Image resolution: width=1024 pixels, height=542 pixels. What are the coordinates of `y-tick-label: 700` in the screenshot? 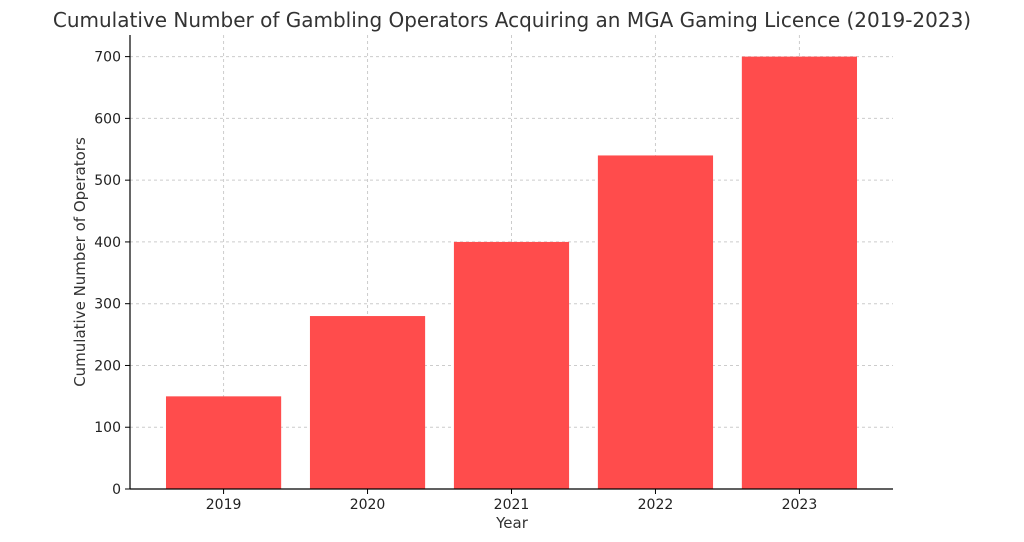 It's located at (107, 58).